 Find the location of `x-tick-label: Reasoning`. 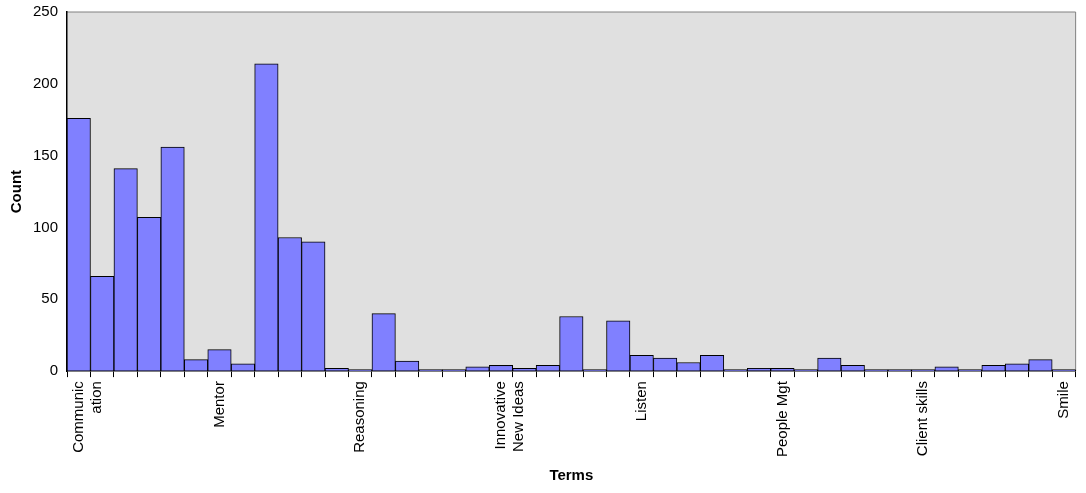

x-tick-label: Reasoning is located at coordinates (359, 417).